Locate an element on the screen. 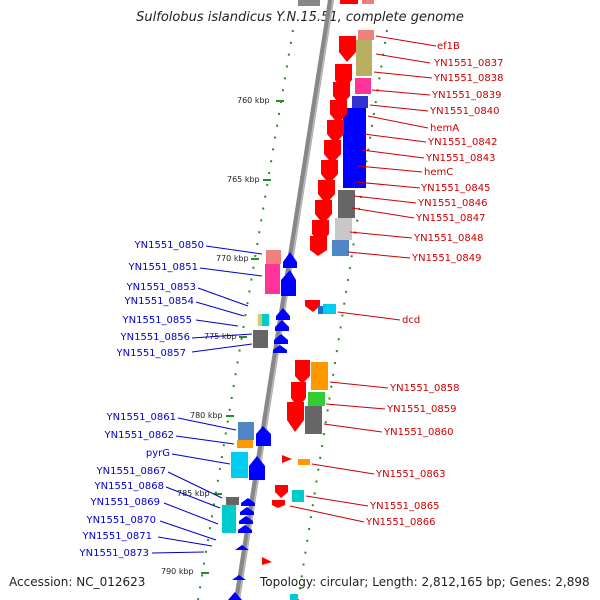 The width and height of the screenshot is (600, 600). gene-label: YN1551_0861 is located at coordinates (141, 417).